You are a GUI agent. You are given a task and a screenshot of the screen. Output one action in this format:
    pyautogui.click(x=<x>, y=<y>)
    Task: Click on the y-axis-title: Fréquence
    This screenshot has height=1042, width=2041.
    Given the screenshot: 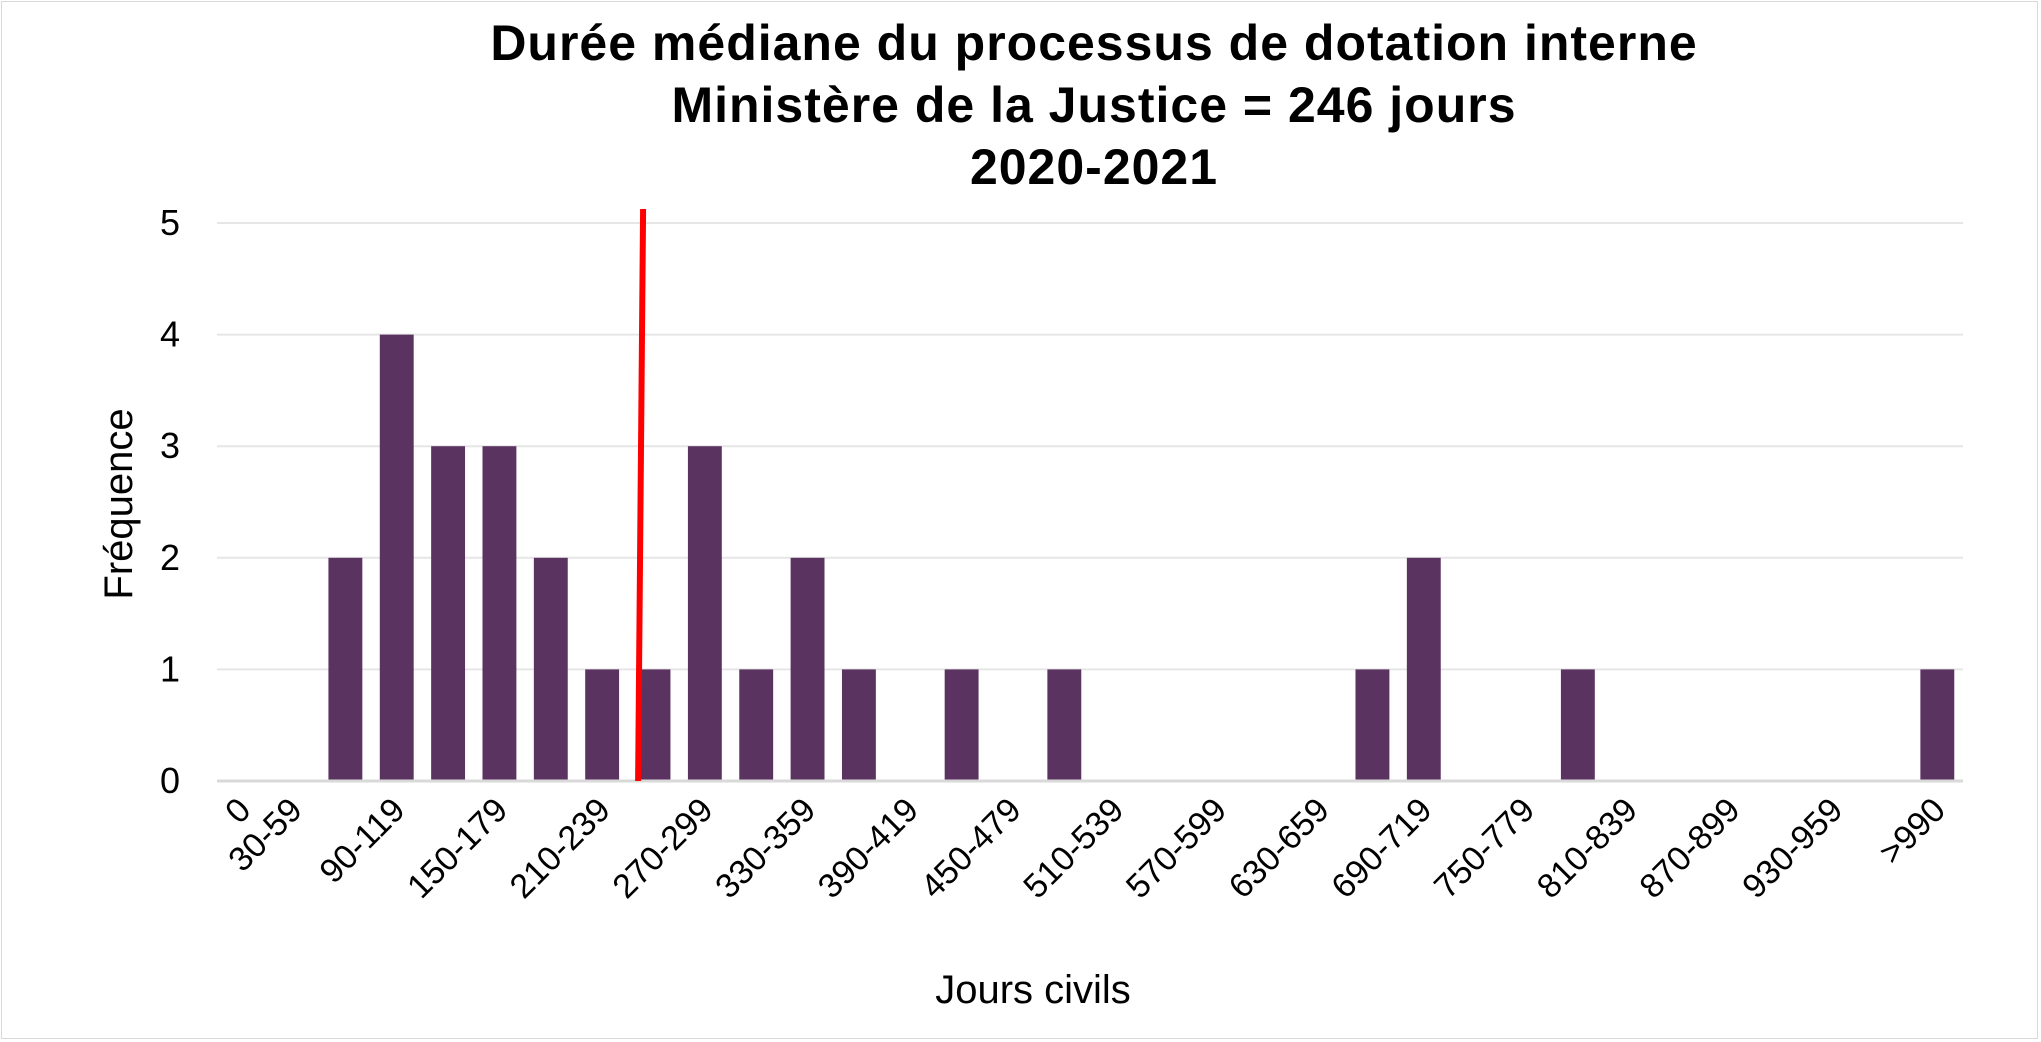 What is the action you would take?
    pyautogui.click(x=119, y=503)
    